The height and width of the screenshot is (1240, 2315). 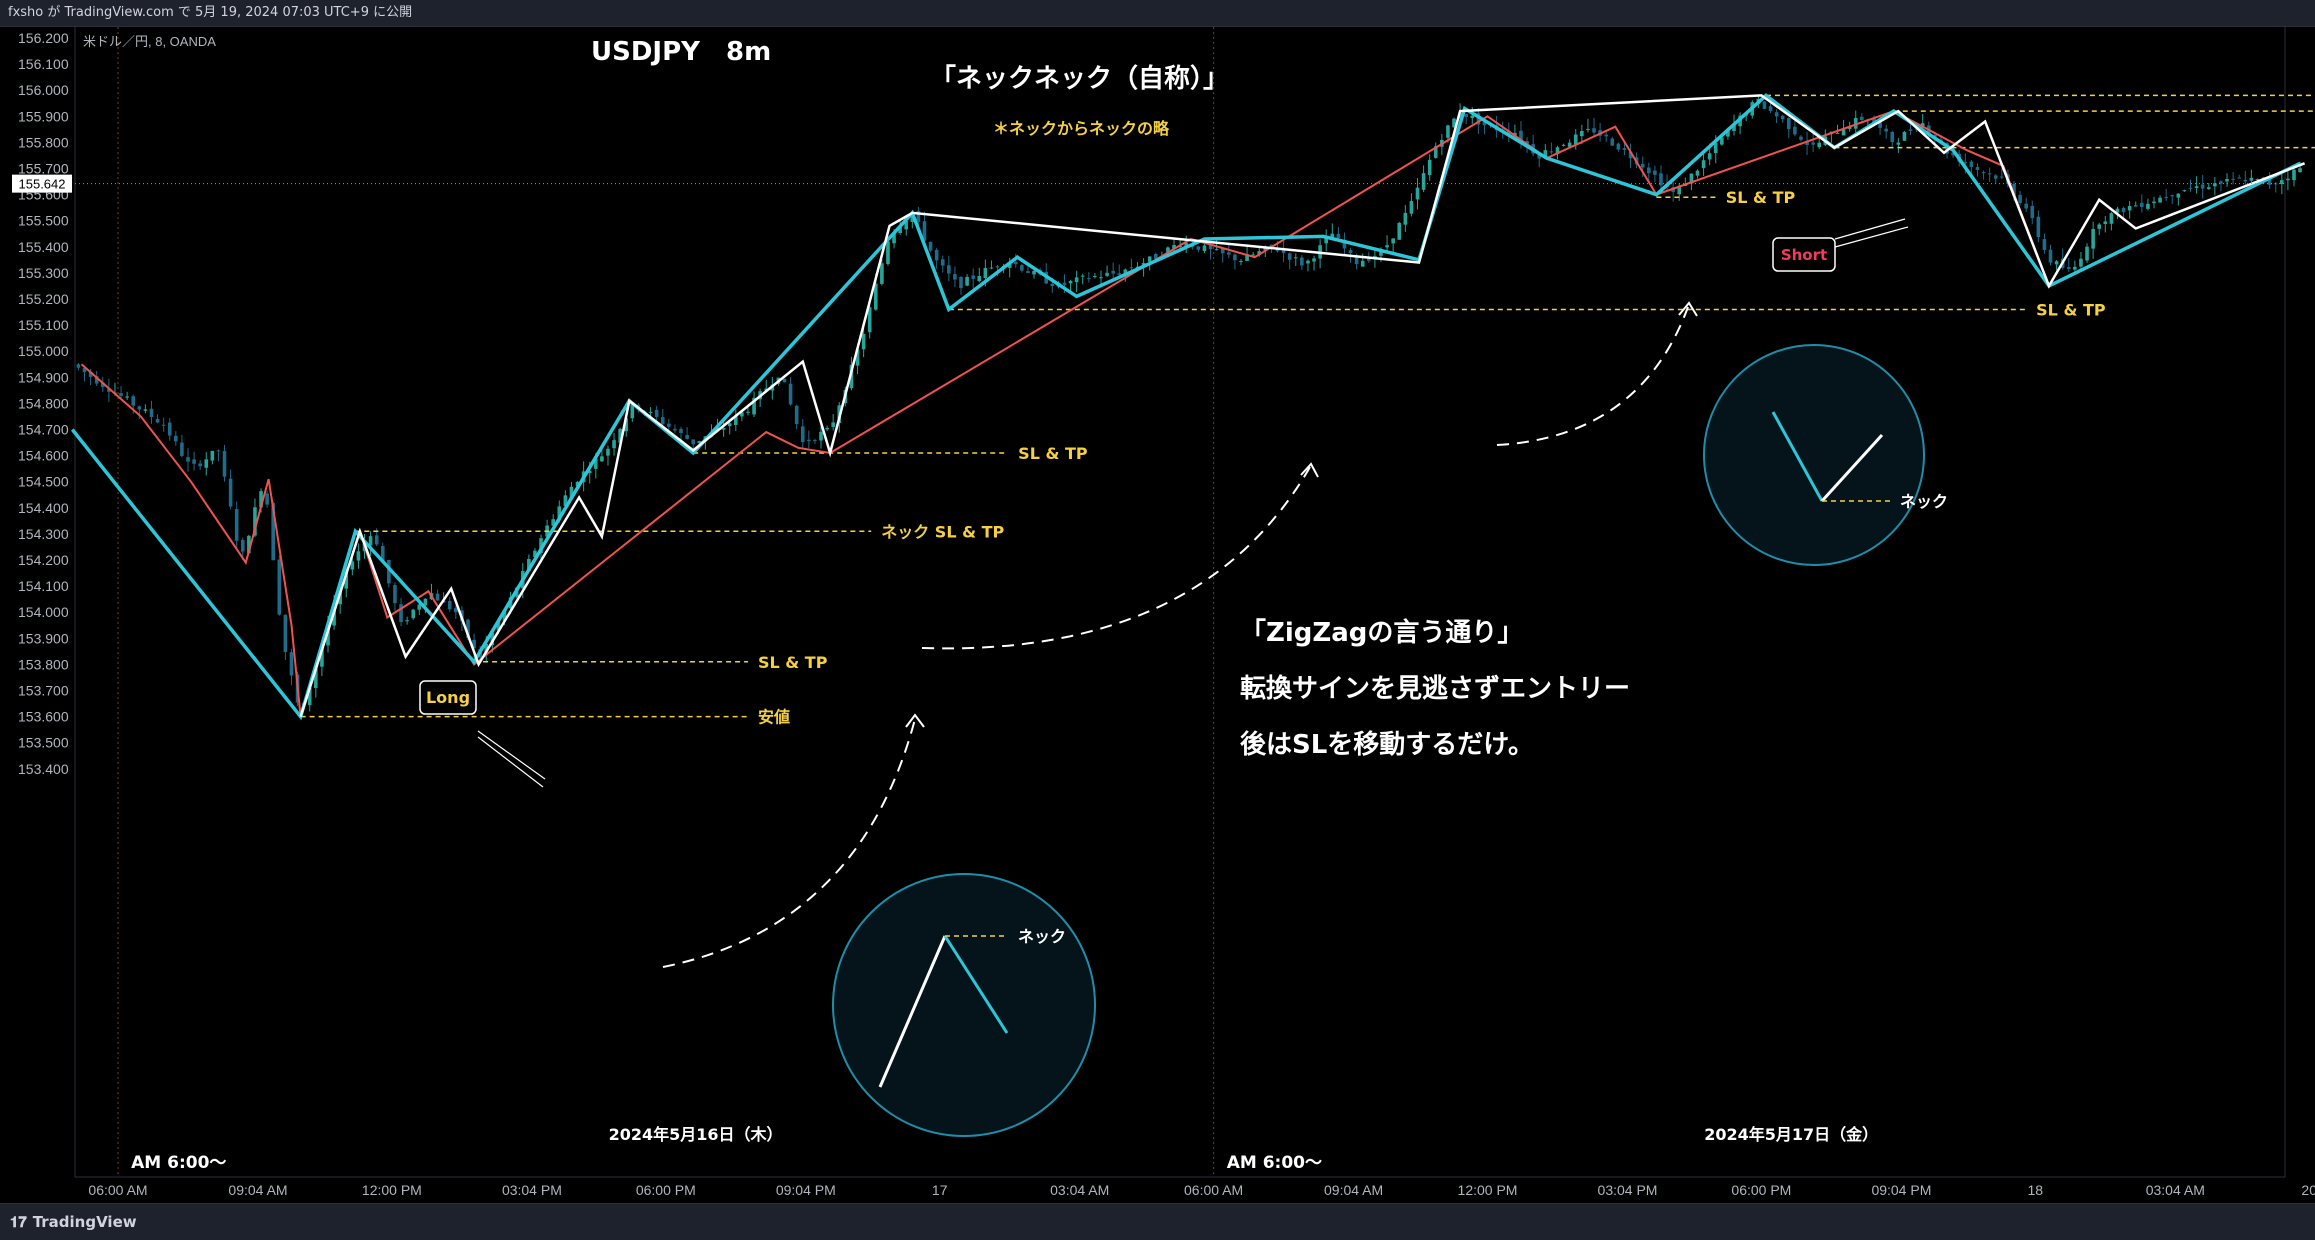 I want to click on y-tick-label: 155.900, so click(x=43, y=116).